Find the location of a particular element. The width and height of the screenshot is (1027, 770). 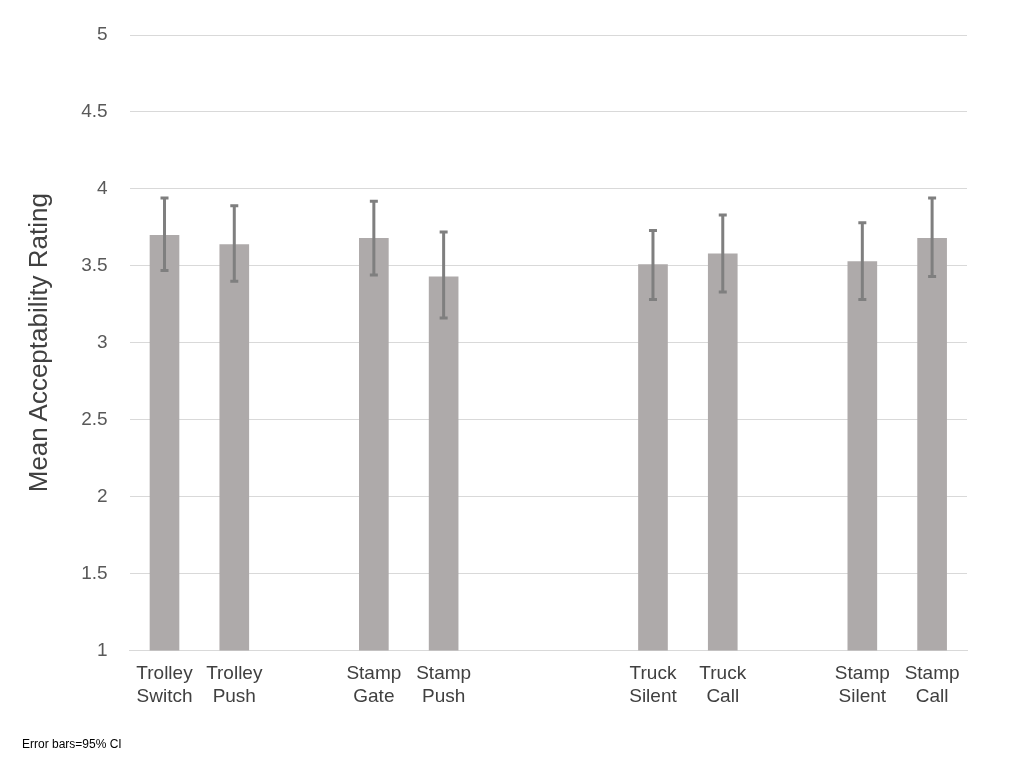

y-tick-label: 1 is located at coordinates (102, 649).